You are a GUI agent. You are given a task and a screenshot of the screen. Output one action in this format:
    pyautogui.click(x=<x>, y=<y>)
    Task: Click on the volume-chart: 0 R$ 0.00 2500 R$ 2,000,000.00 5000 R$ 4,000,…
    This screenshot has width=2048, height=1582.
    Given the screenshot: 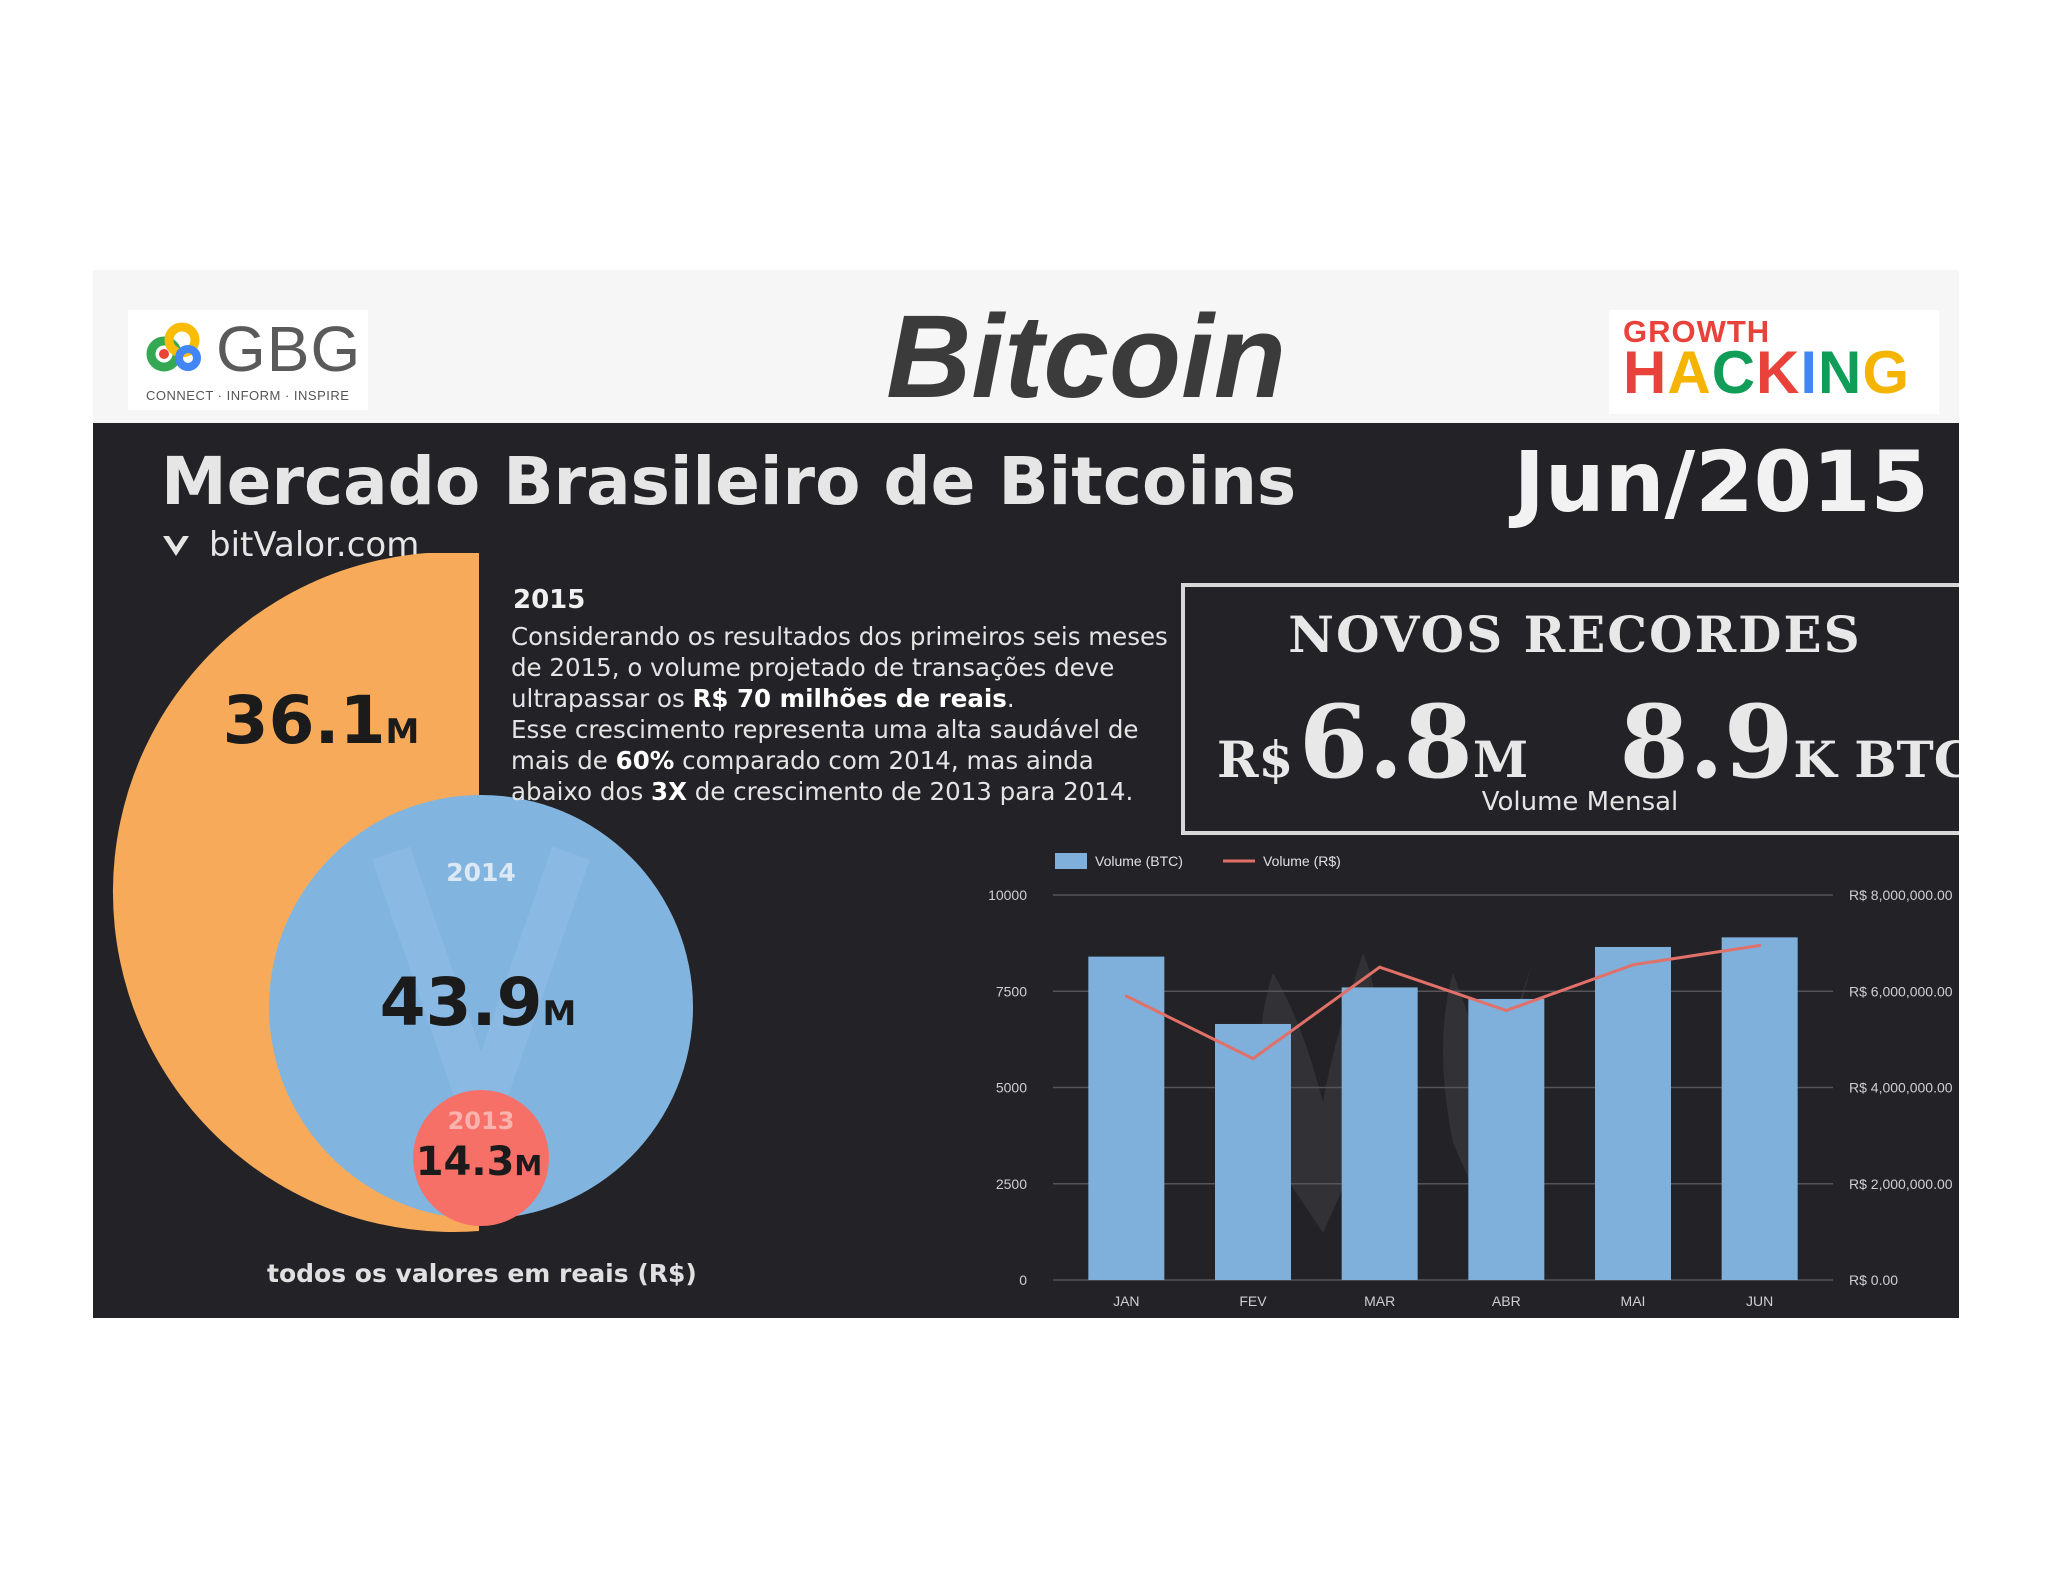 What is the action you would take?
    pyautogui.click(x=1470, y=1081)
    